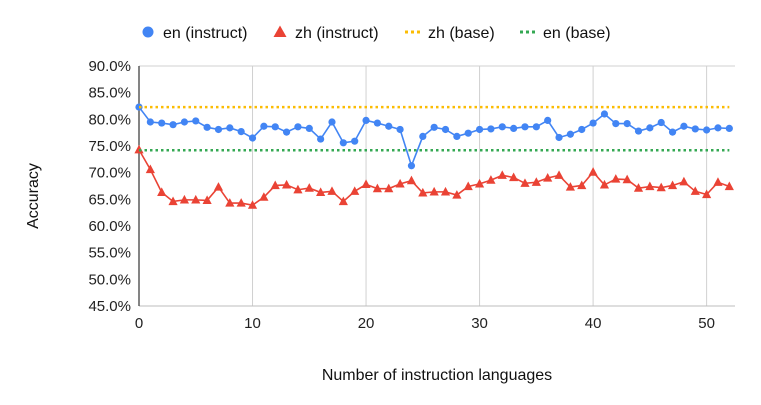 Image resolution: width=761 pixels, height=405 pixels. I want to click on y-tick-label: 90.0%, so click(109, 66).